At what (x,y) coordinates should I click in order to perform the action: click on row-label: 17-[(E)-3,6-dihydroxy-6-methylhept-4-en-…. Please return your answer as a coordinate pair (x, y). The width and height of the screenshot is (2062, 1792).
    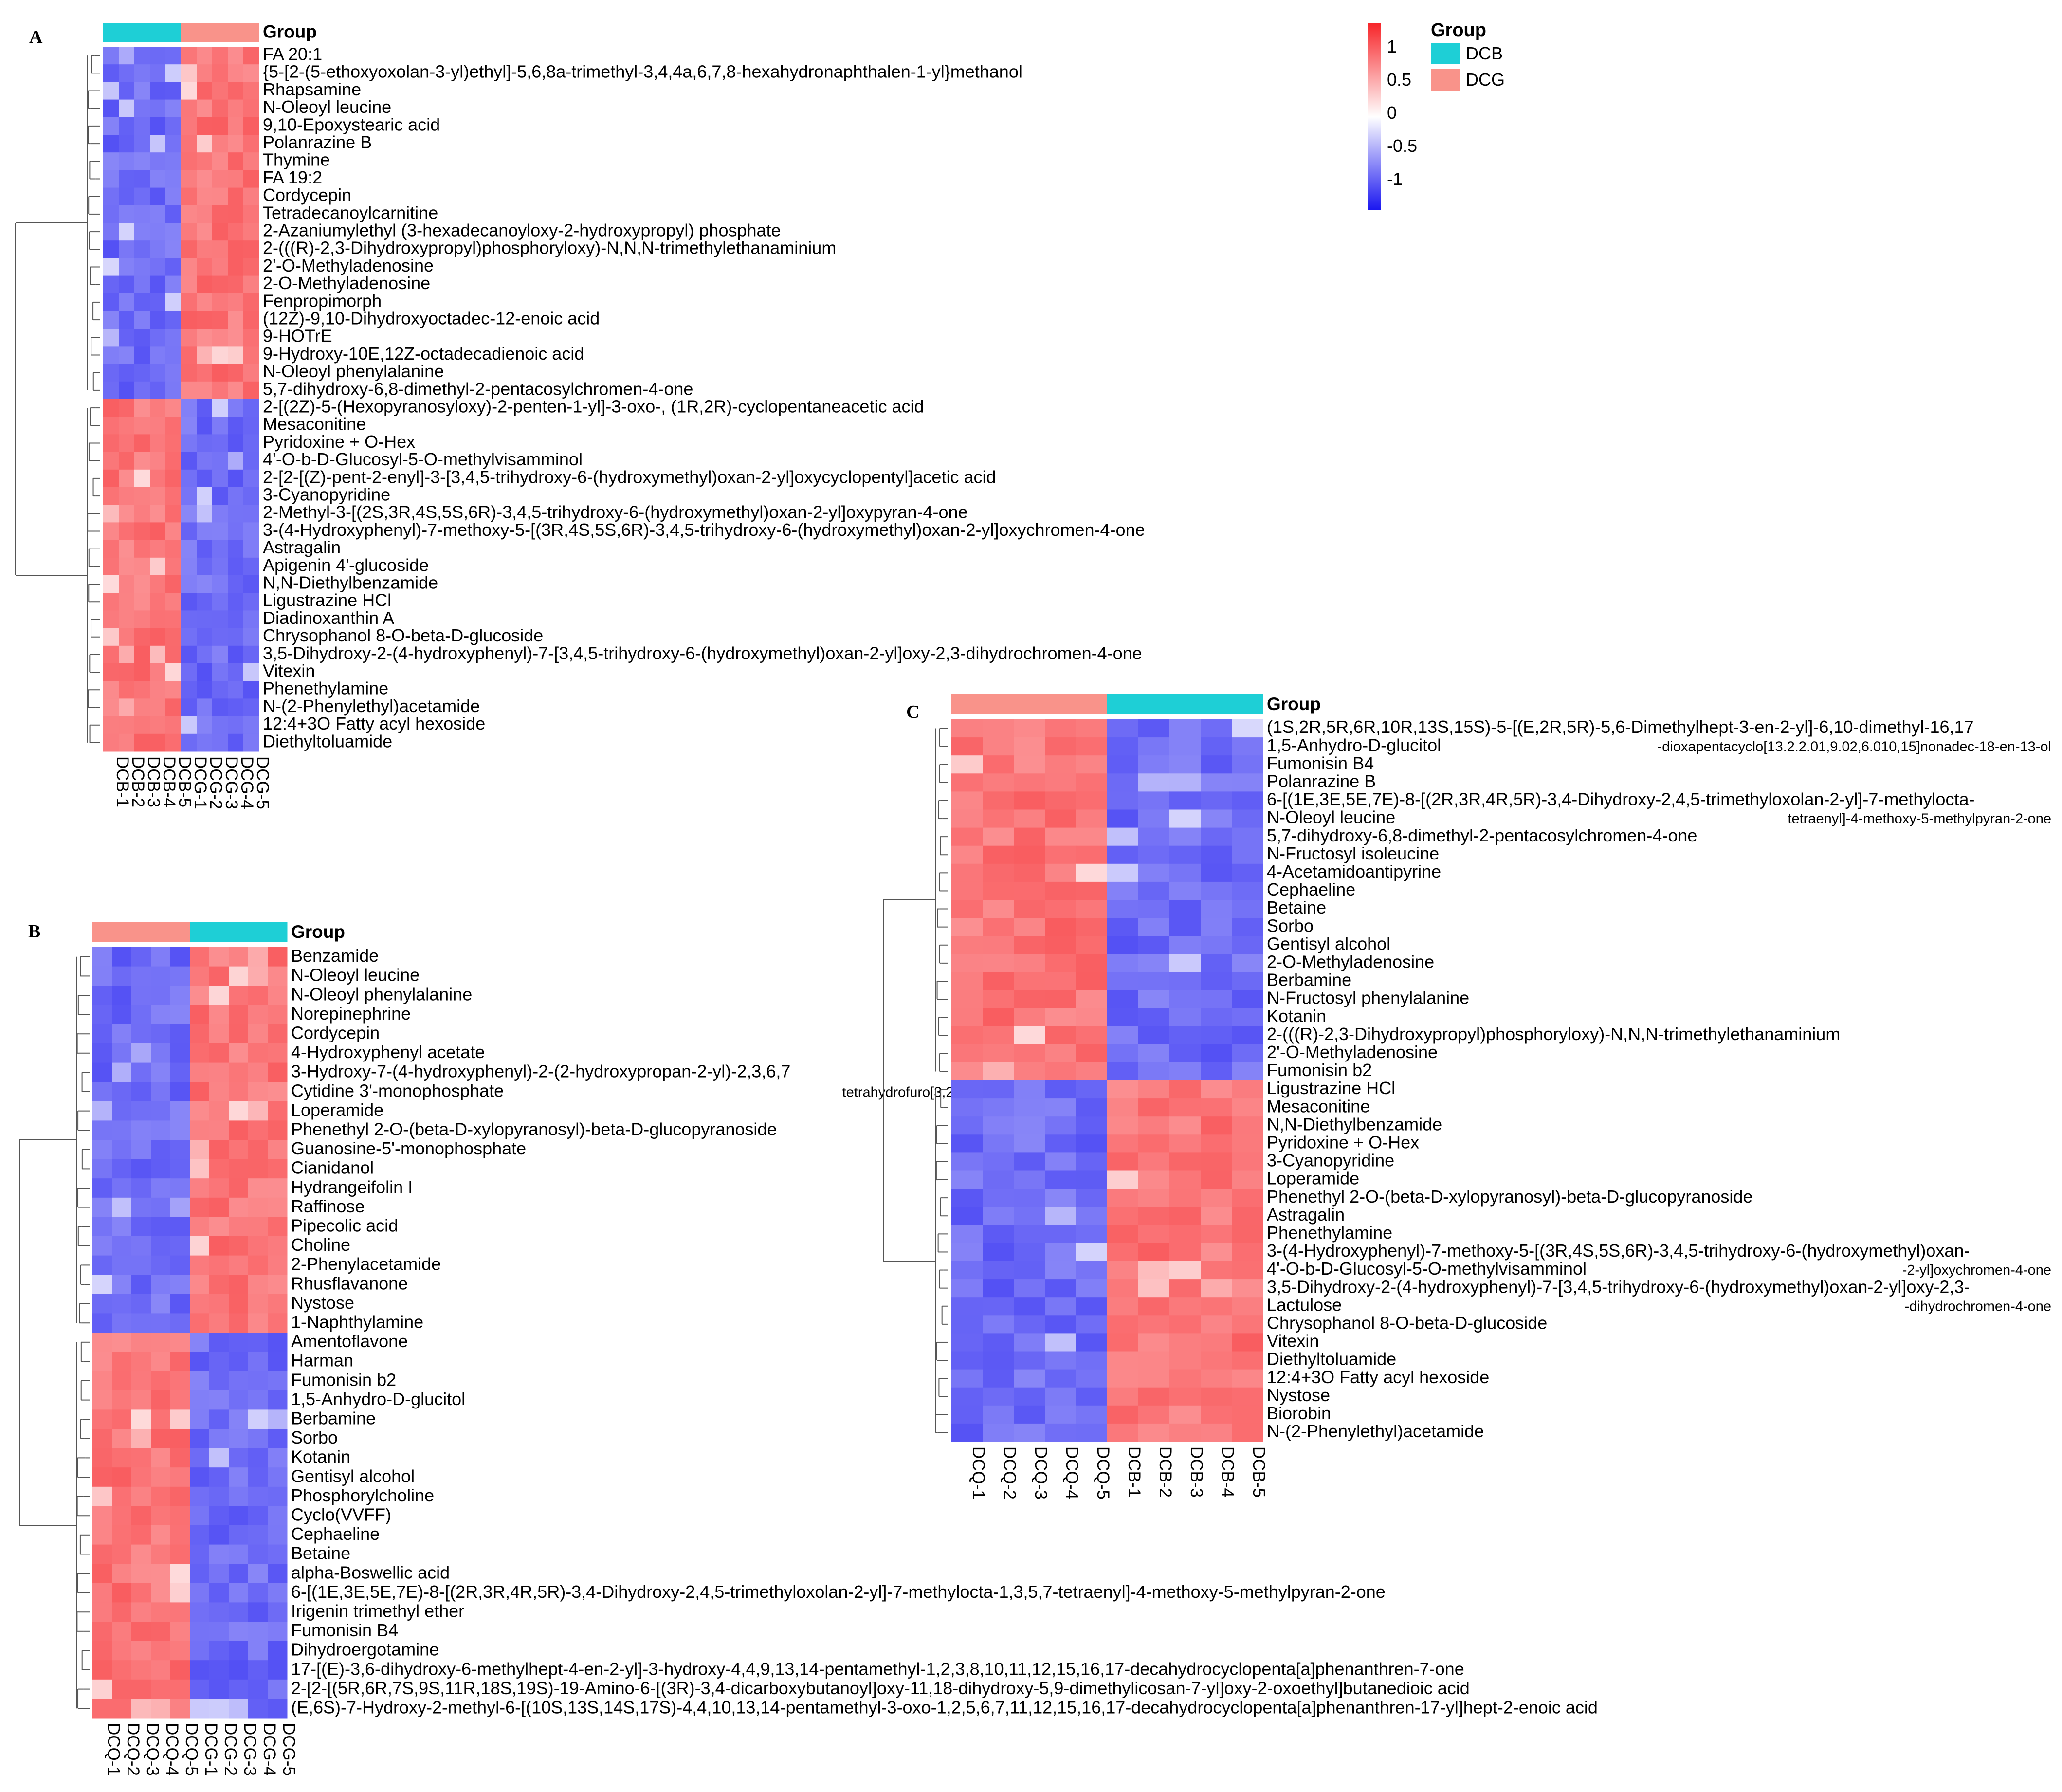
    Looking at the image, I should click on (878, 1669).